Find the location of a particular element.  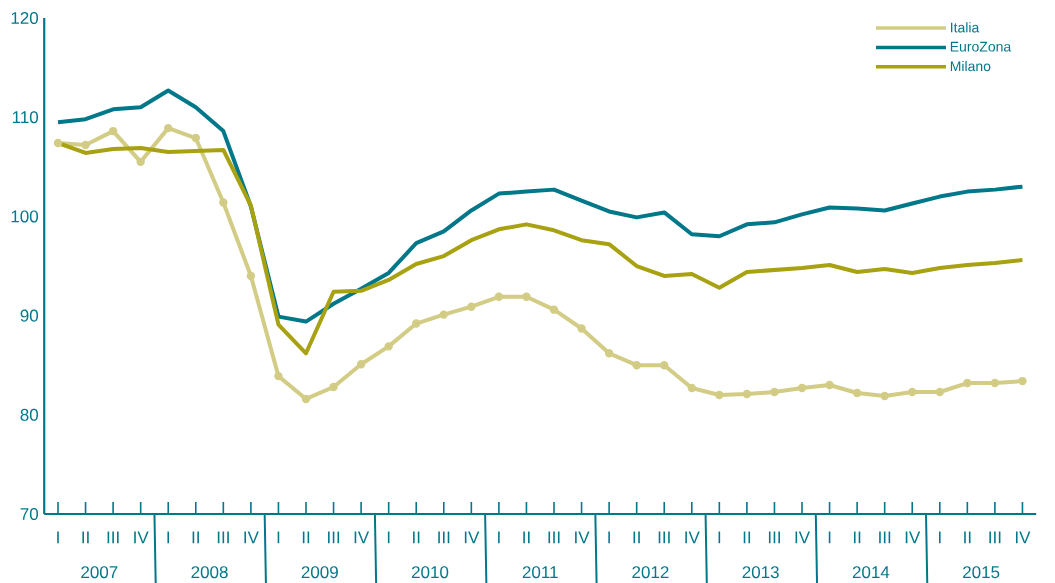

legend-label: Milano is located at coordinates (970, 66).